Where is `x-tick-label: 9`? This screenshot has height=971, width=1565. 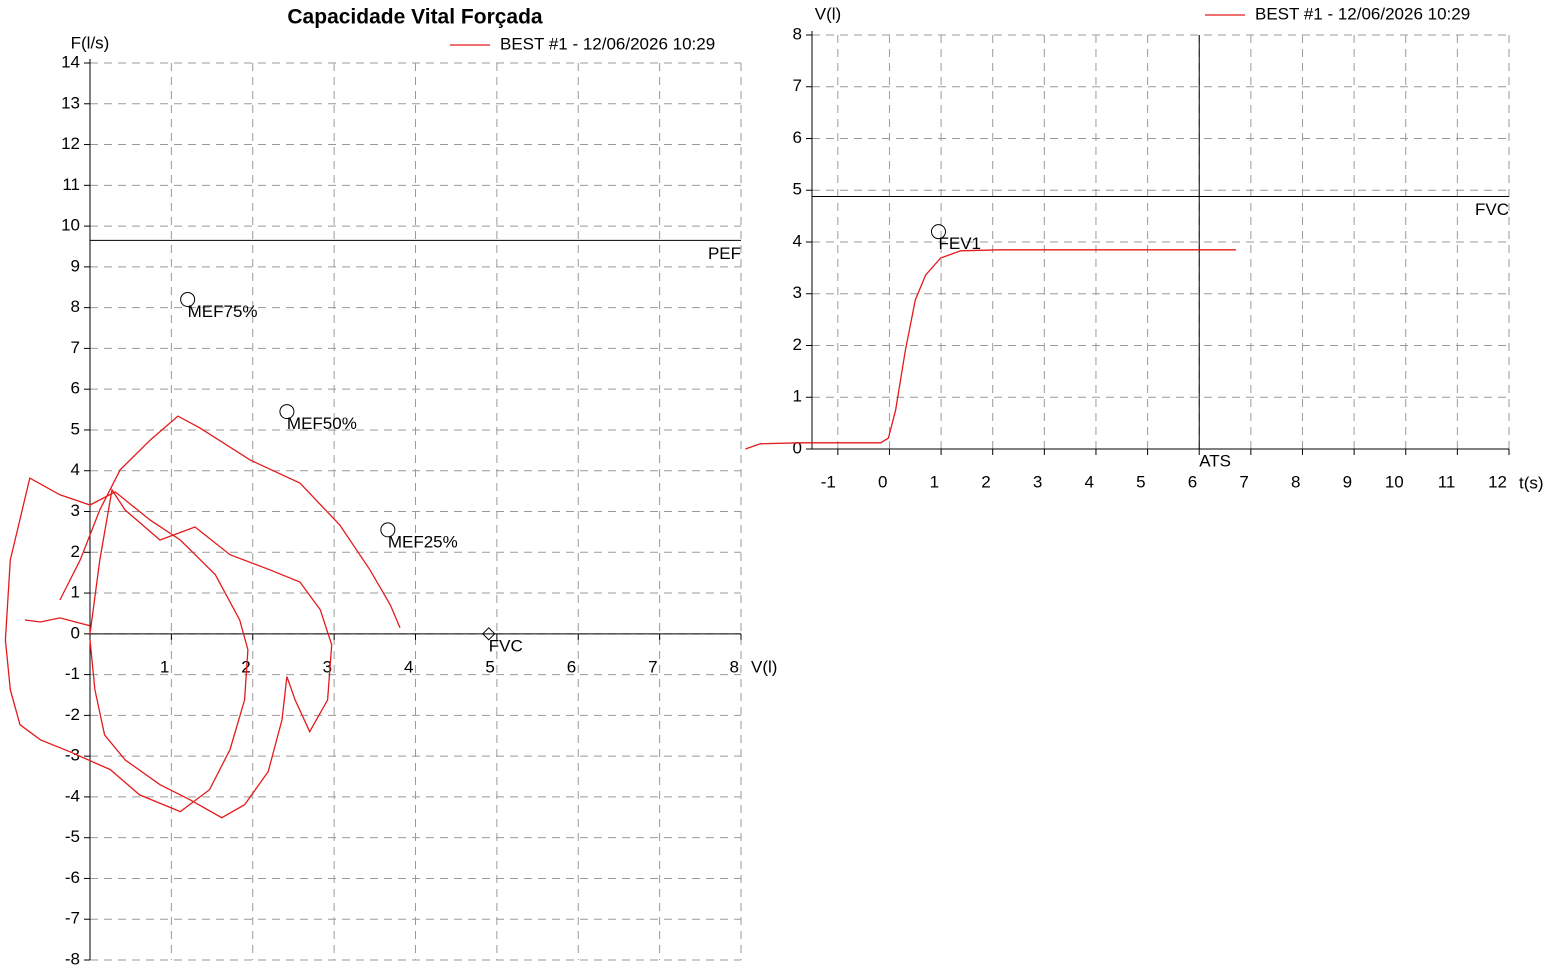 x-tick-label: 9 is located at coordinates (1347, 481).